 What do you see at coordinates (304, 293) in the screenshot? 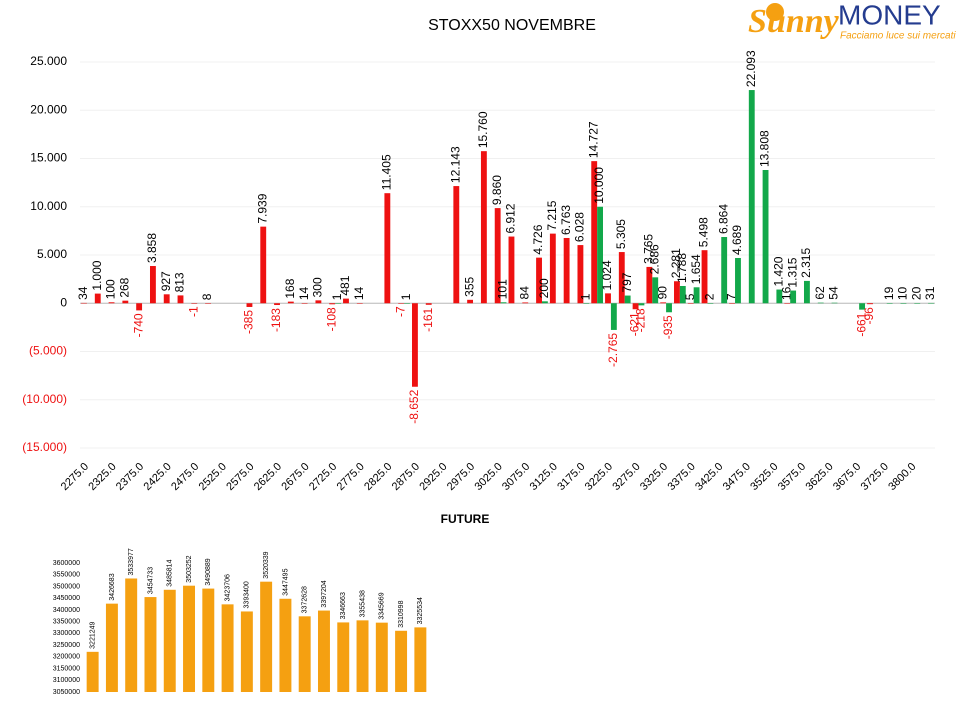
I see `data-label: 14` at bounding box center [304, 293].